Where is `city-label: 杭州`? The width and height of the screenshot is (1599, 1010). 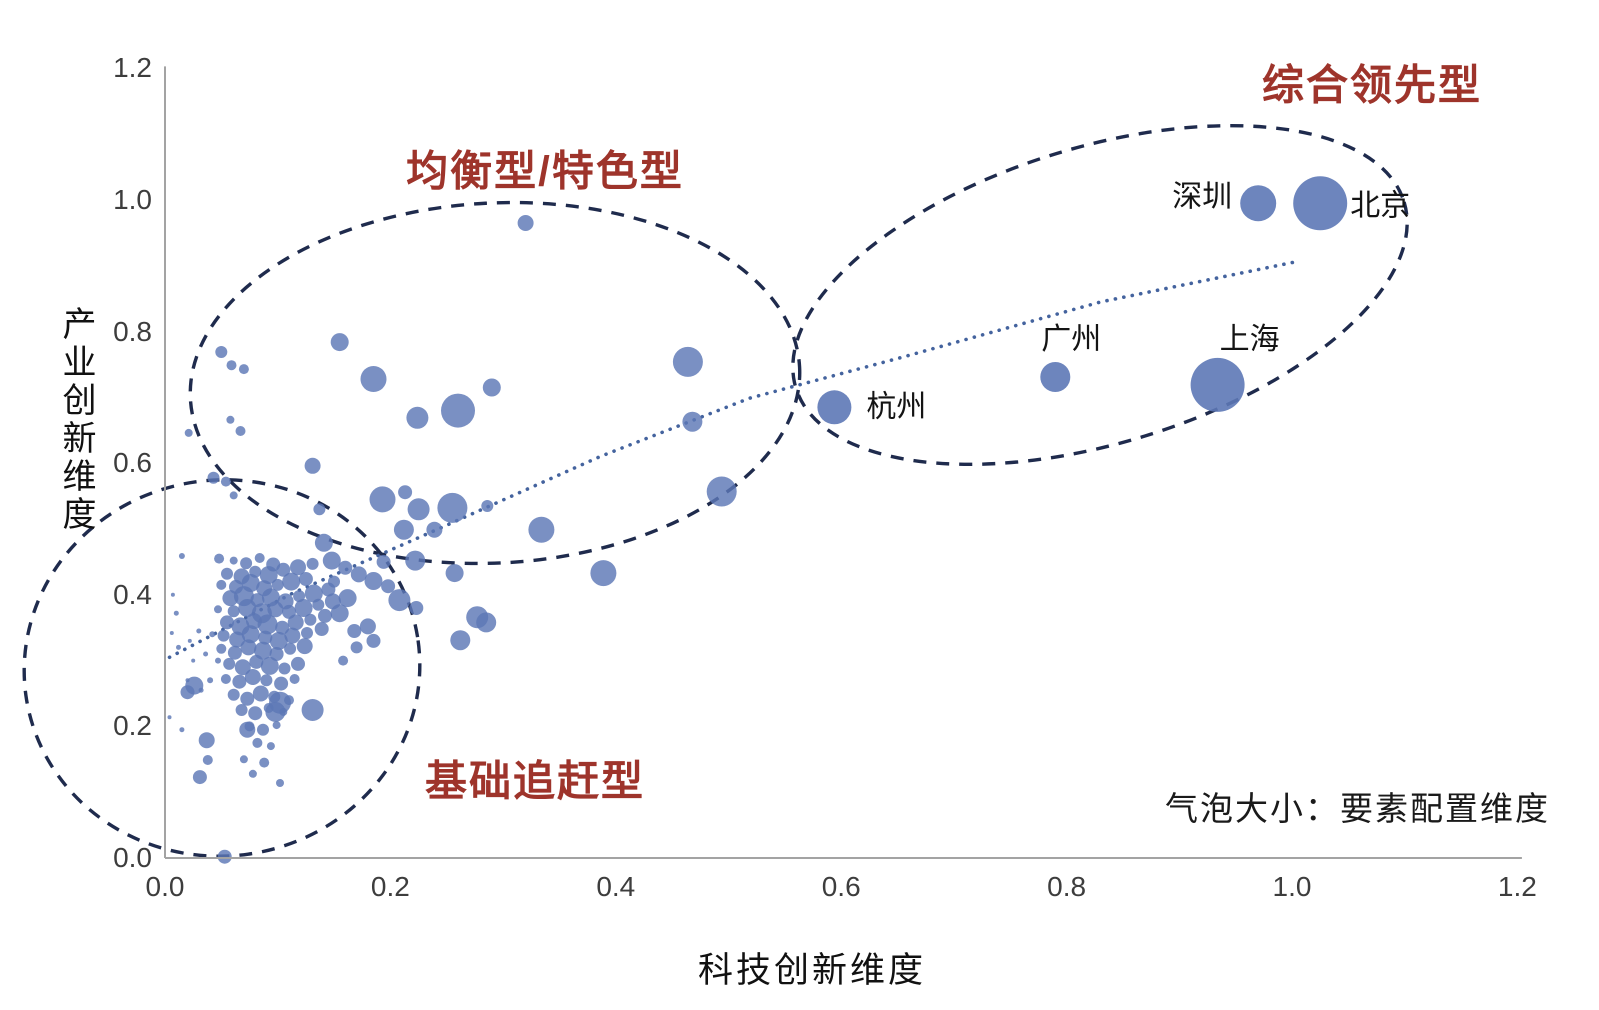
city-label: 杭州 is located at coordinates (896, 406).